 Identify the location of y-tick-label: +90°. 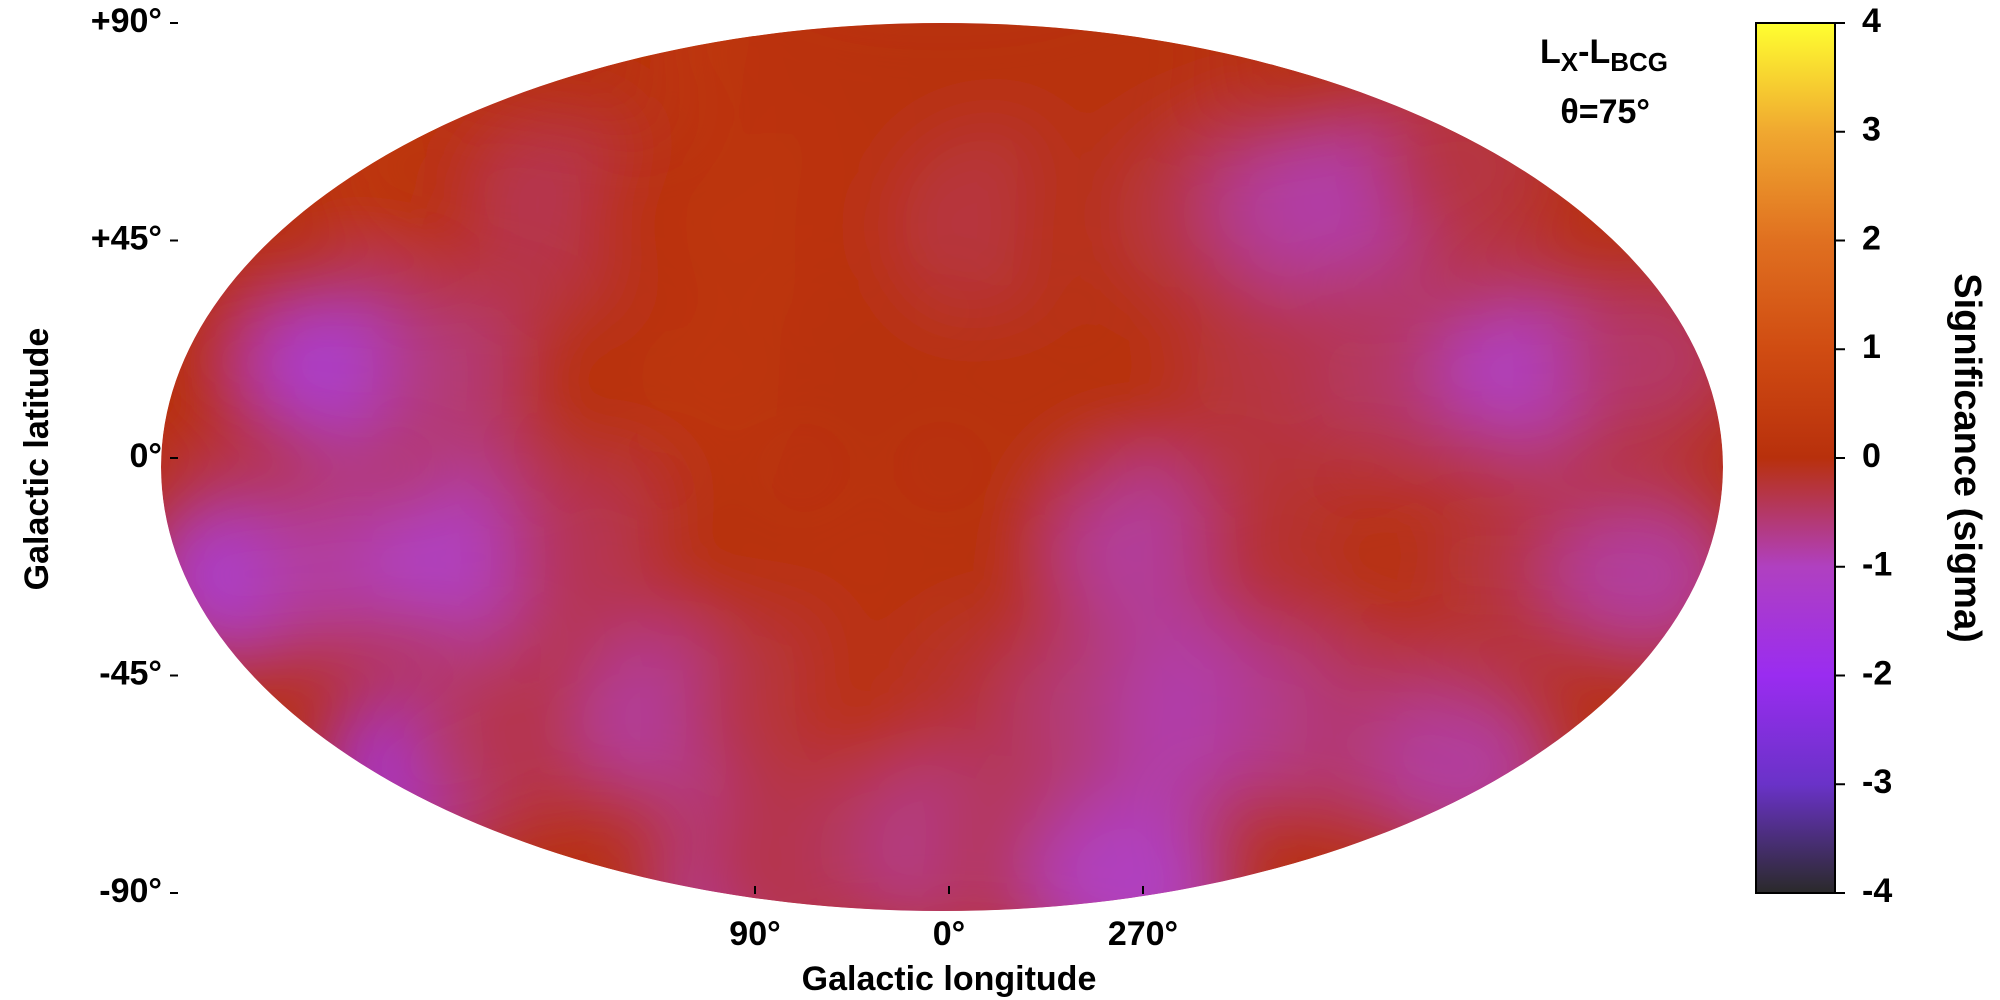
(126, 21).